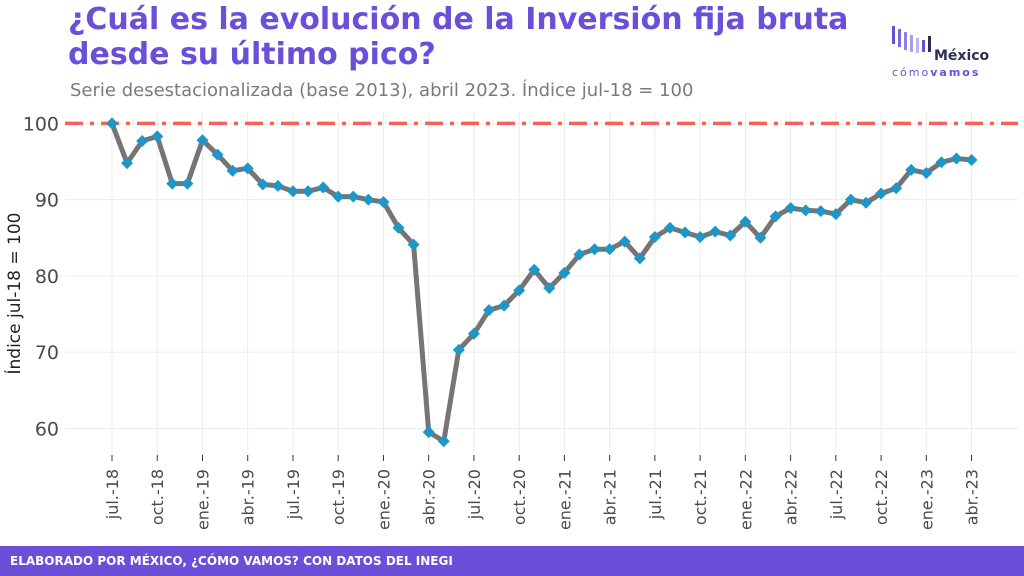 The width and height of the screenshot is (1024, 576). What do you see at coordinates (791, 497) in the screenshot?
I see `x-tick-label: abr.-22` at bounding box center [791, 497].